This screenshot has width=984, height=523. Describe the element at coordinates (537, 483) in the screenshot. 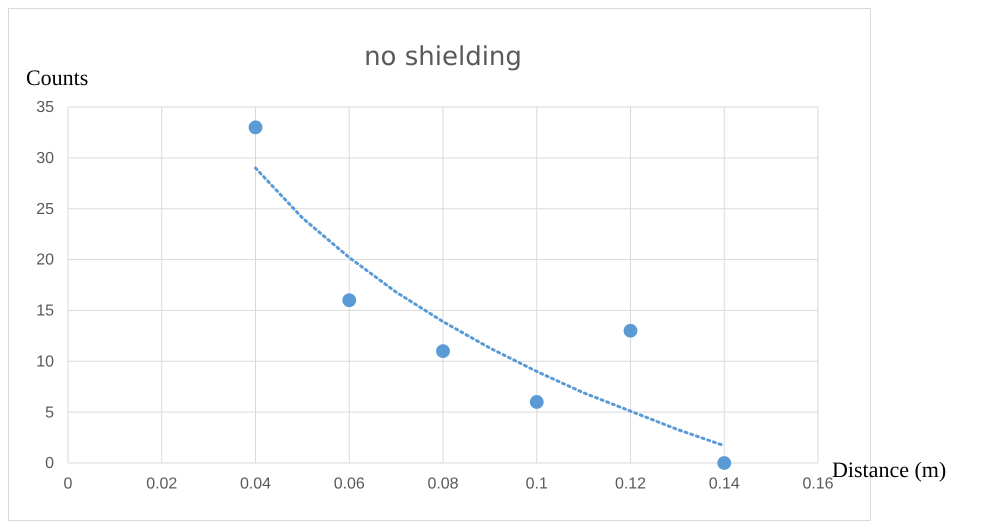

I see `x-tick-label: 0.1` at that location.